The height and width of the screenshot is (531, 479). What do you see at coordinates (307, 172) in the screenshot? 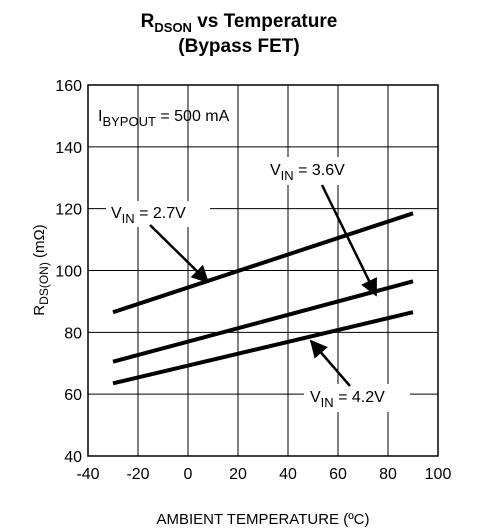
I see `series-label-3-6v: VIN = 3.6V` at bounding box center [307, 172].